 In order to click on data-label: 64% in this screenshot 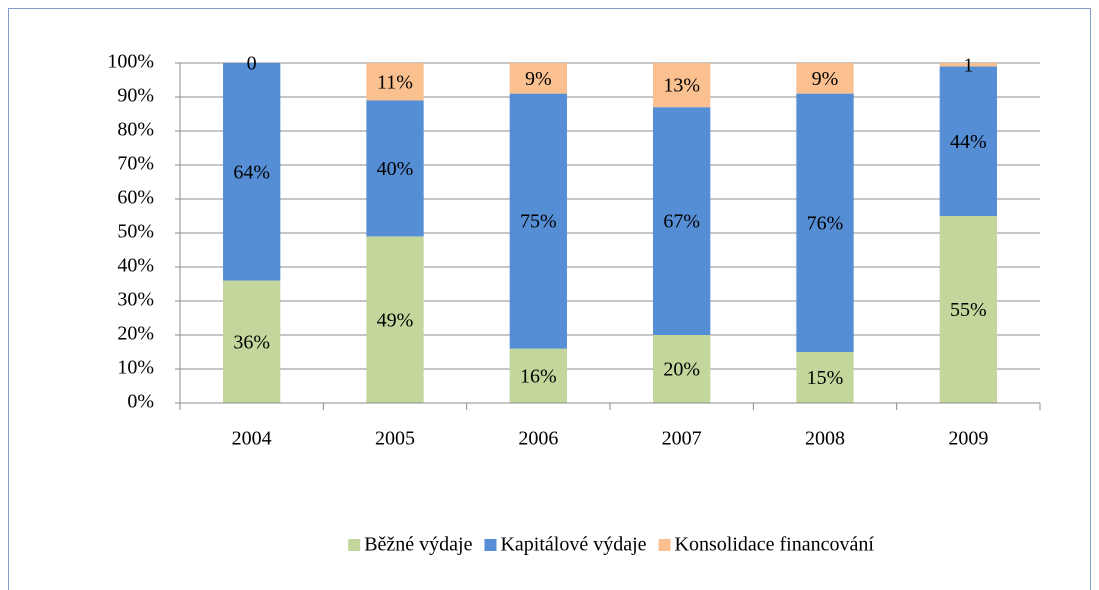, I will do `click(251, 172)`.